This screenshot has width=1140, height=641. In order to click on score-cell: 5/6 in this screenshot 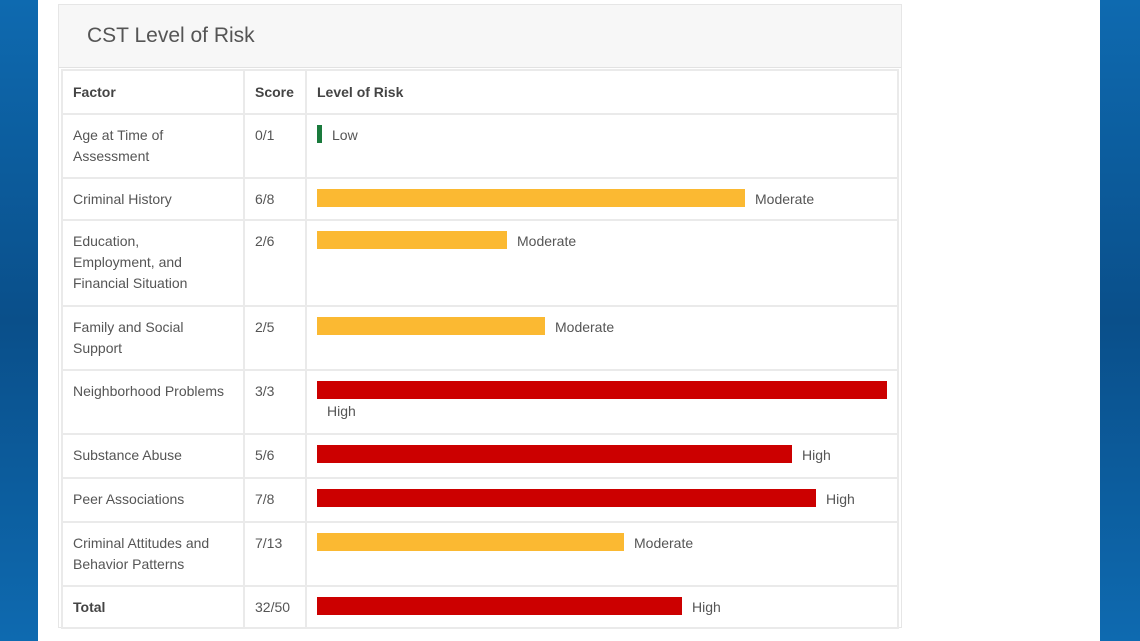, I will do `click(275, 456)`.